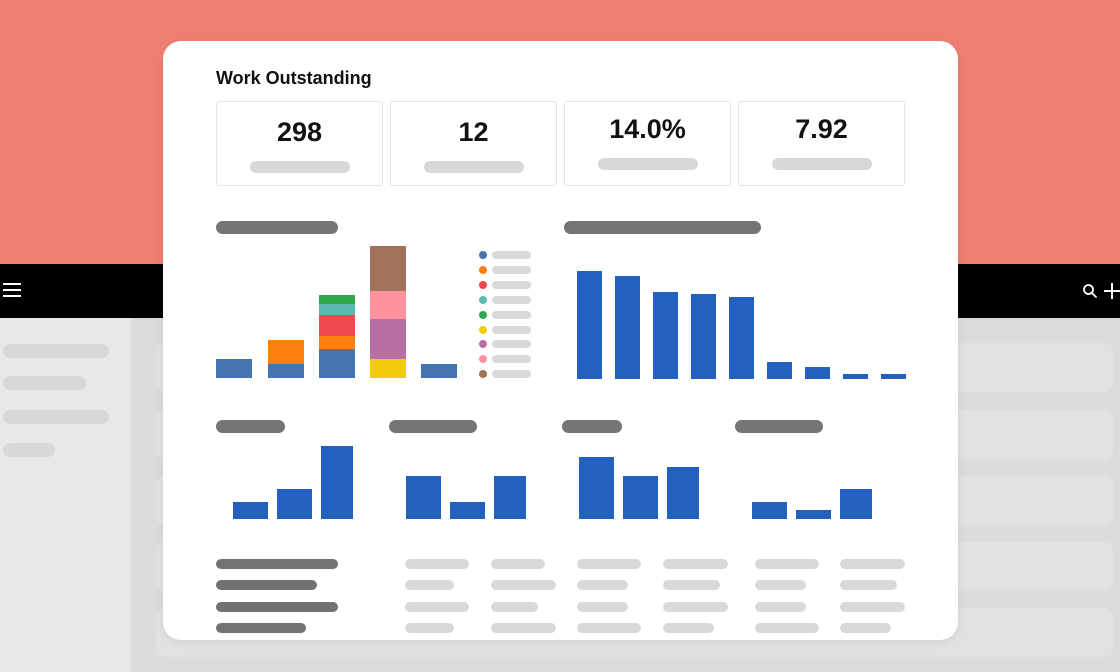  What do you see at coordinates (821, 129) in the screenshot?
I see `kpi-value: 7.92` at bounding box center [821, 129].